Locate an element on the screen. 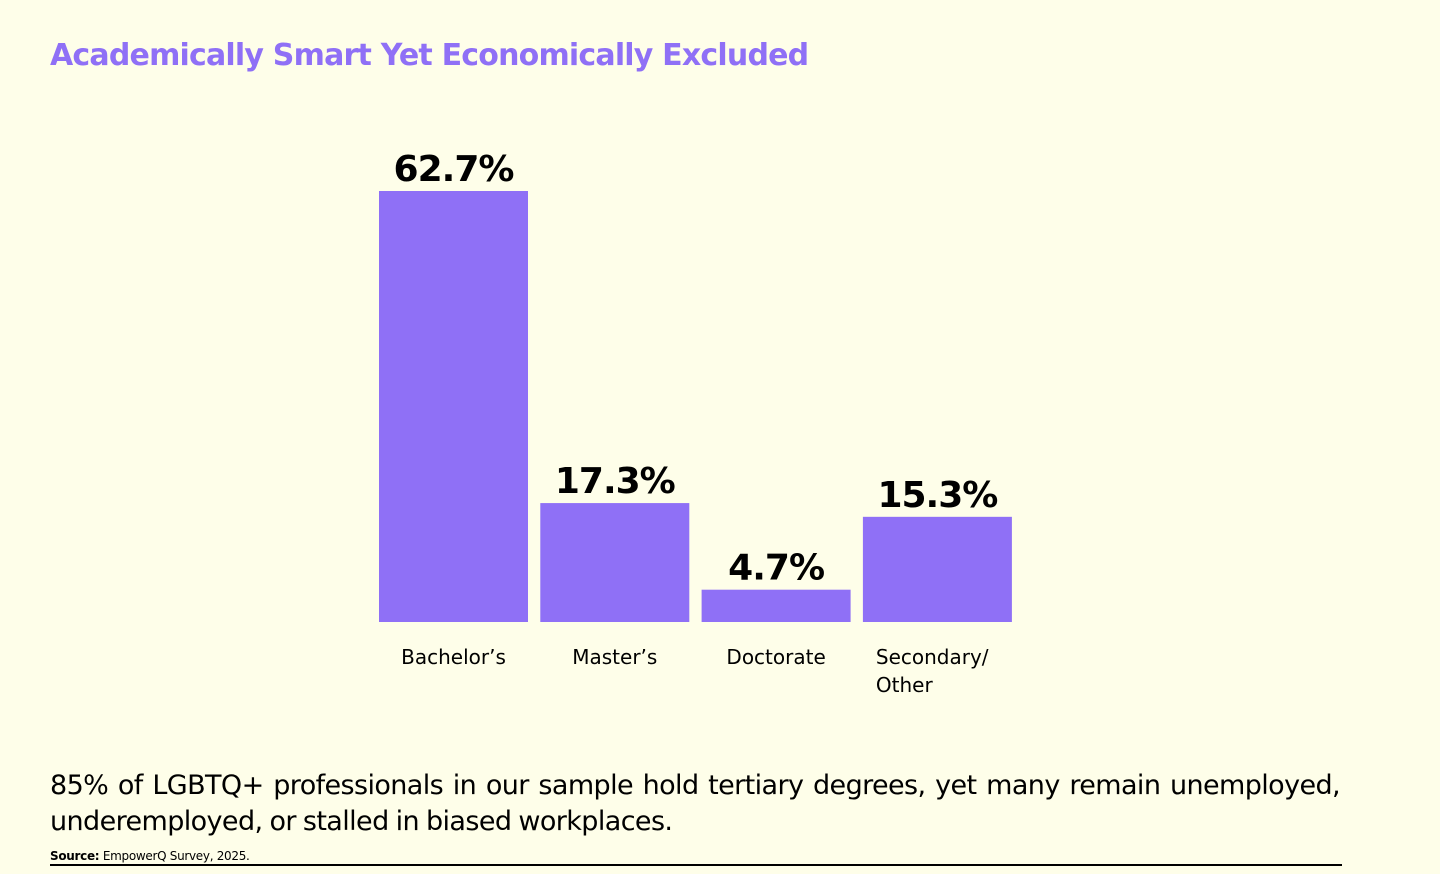 The width and height of the screenshot is (1440, 874). bar-value-label: 17.3% is located at coordinates (615, 481).